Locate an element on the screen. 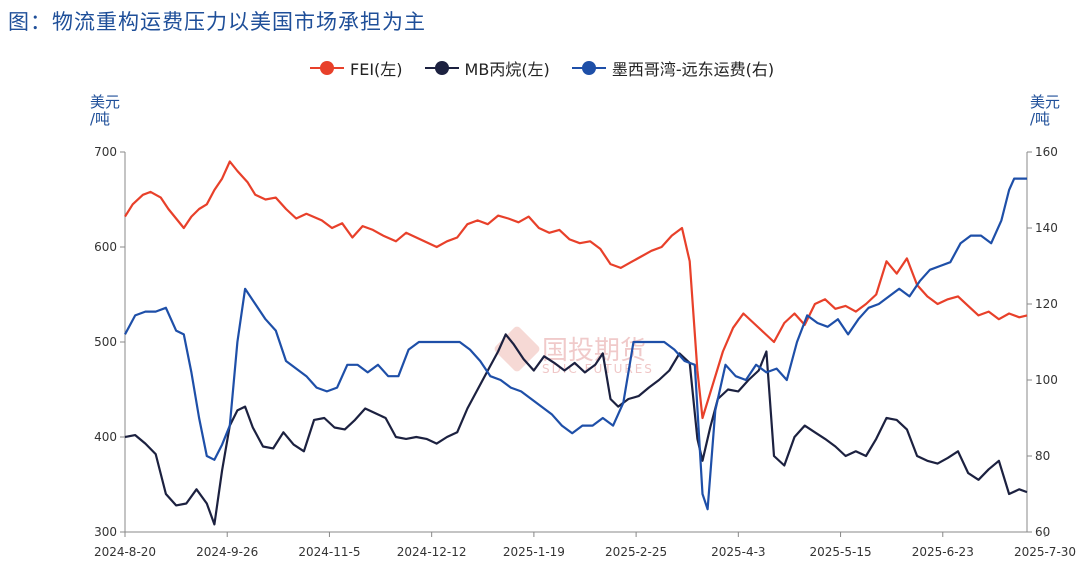 The height and width of the screenshot is (570, 1080). right-y-tick-label: 120 is located at coordinates (1046, 304).